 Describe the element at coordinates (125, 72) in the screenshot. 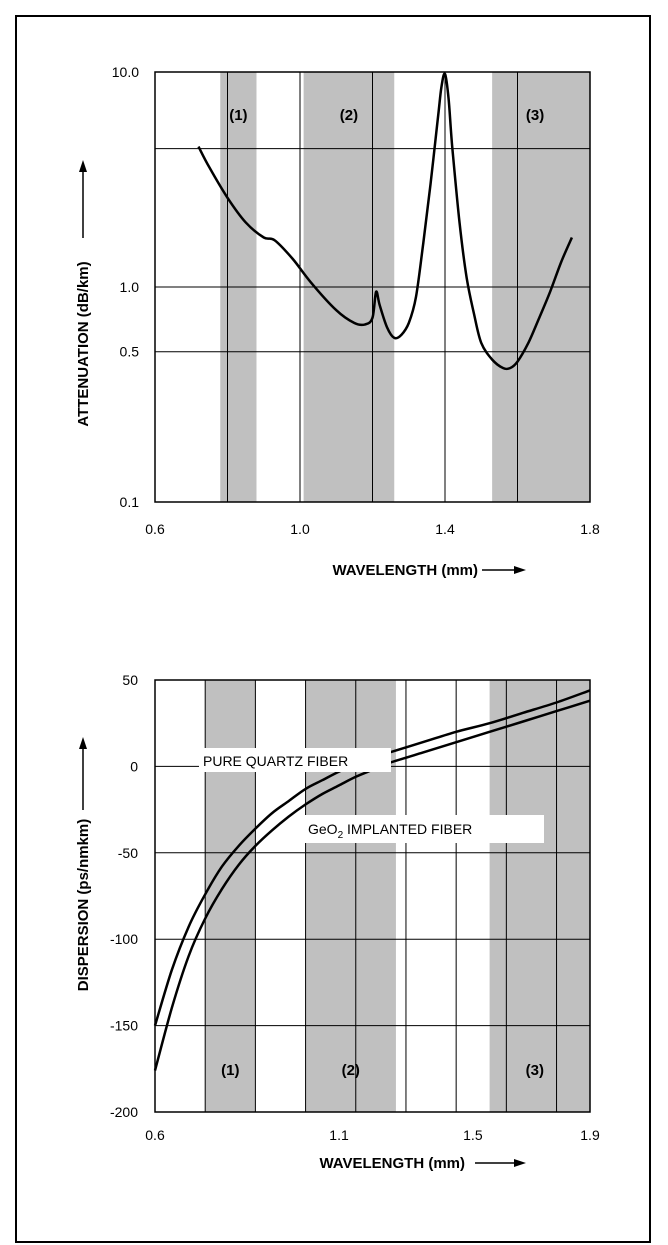

I see `chart1-y-tick-label: 10.0` at that location.